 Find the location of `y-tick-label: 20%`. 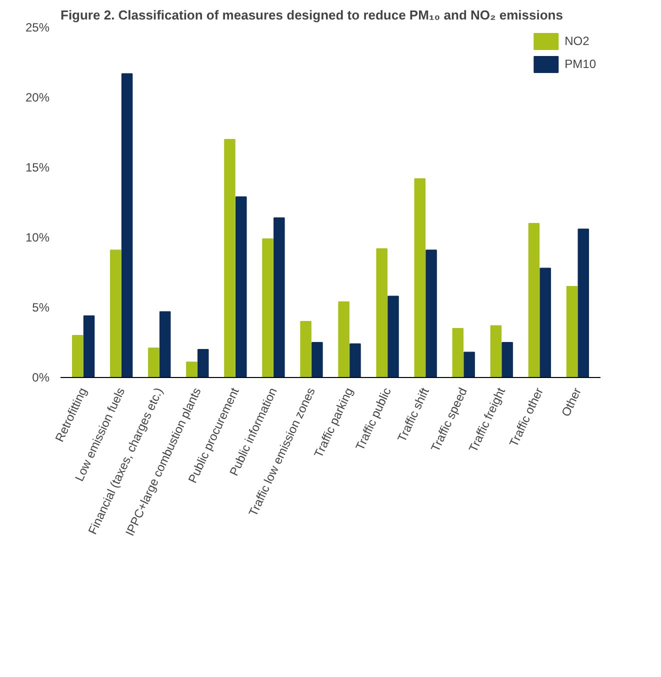

y-tick-label: 20% is located at coordinates (37, 97).